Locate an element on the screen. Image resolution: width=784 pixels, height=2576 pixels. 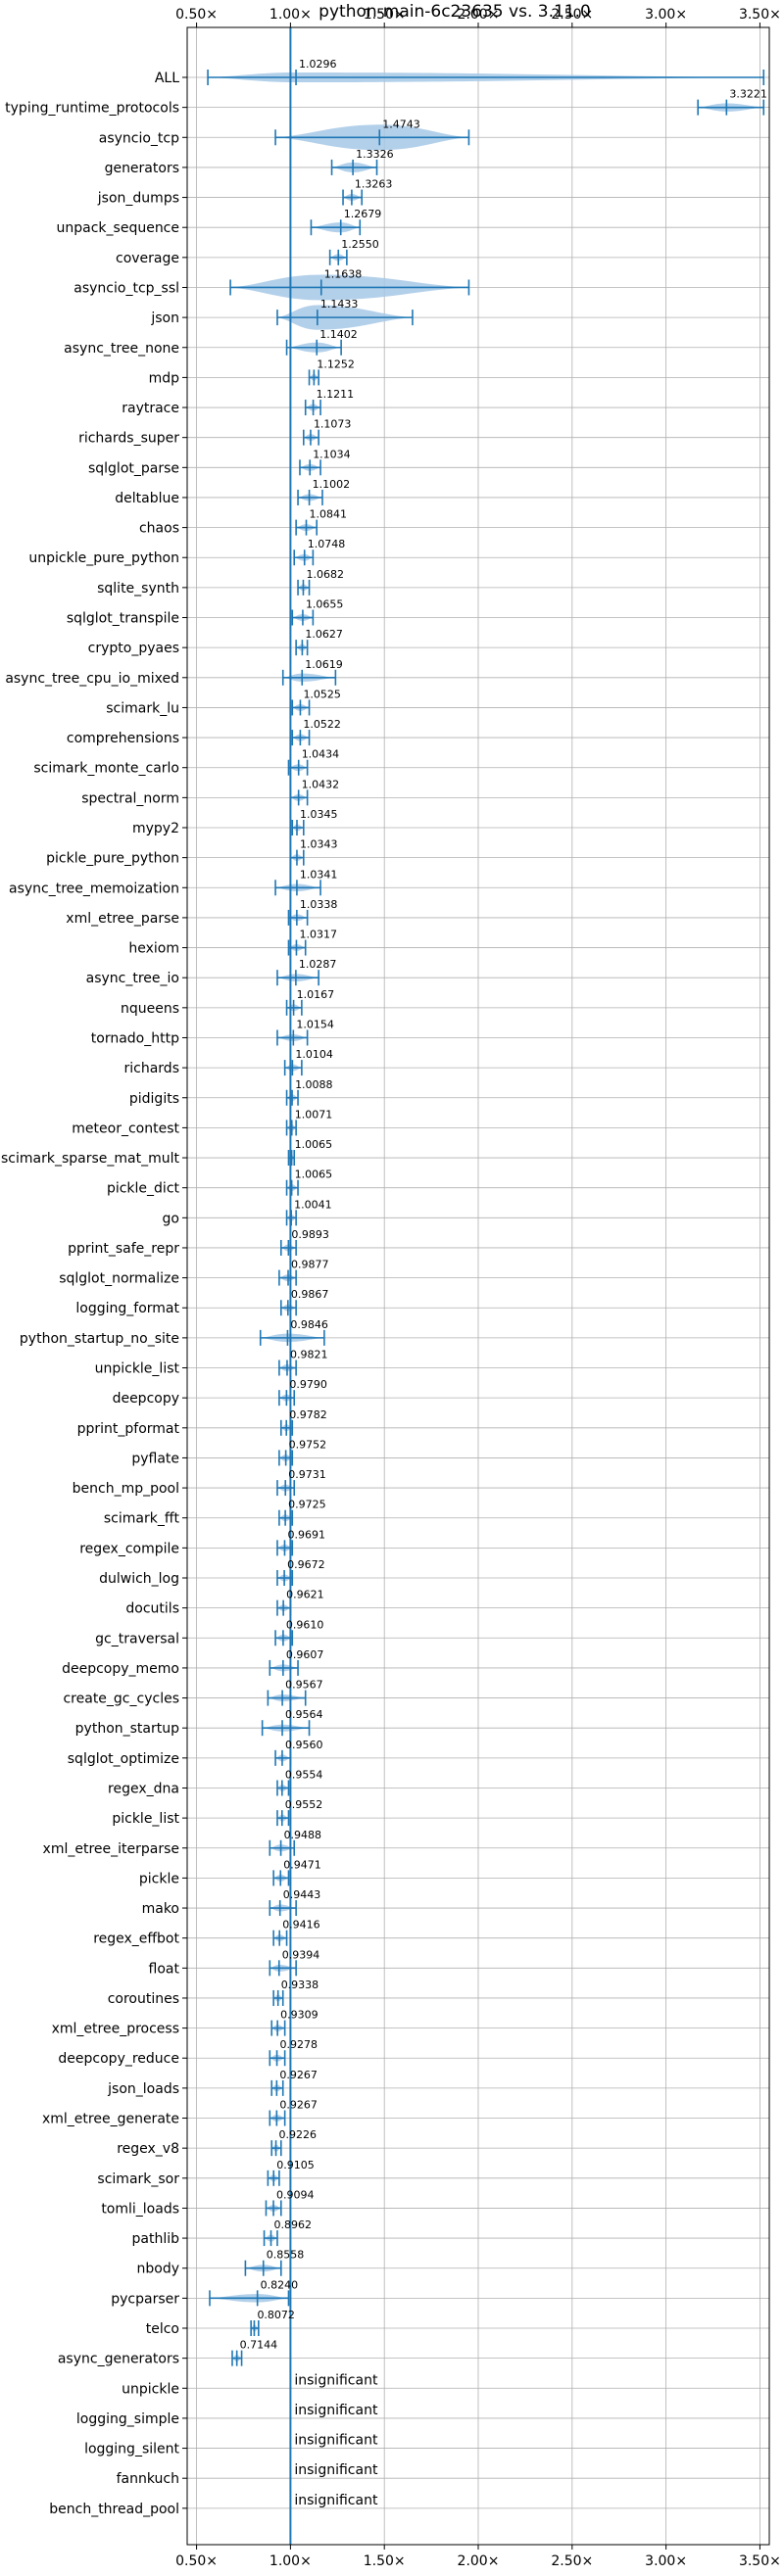
x-tick-label-bottom: 1.00× is located at coordinates (291, 2561).